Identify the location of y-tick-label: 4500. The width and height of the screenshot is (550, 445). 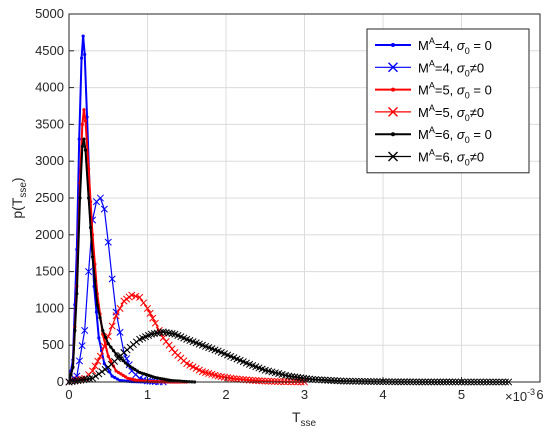
(49, 50).